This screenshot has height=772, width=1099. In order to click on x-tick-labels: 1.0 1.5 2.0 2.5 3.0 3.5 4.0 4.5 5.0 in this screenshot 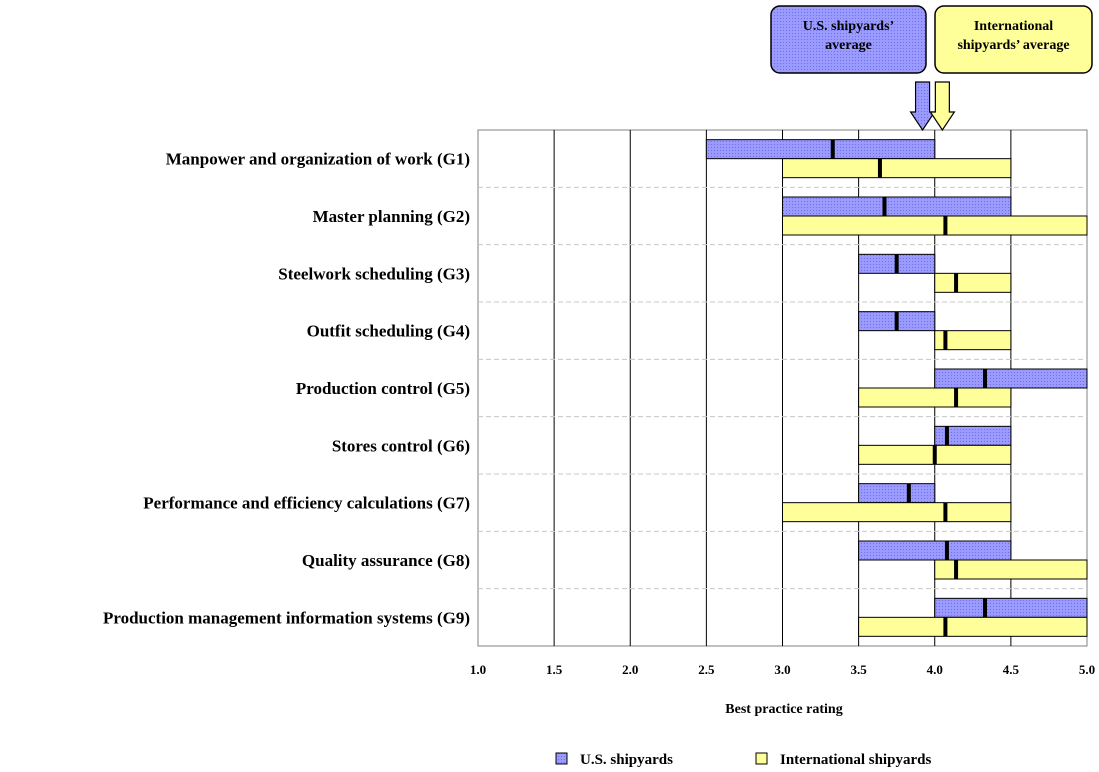, I will do `click(782, 669)`.